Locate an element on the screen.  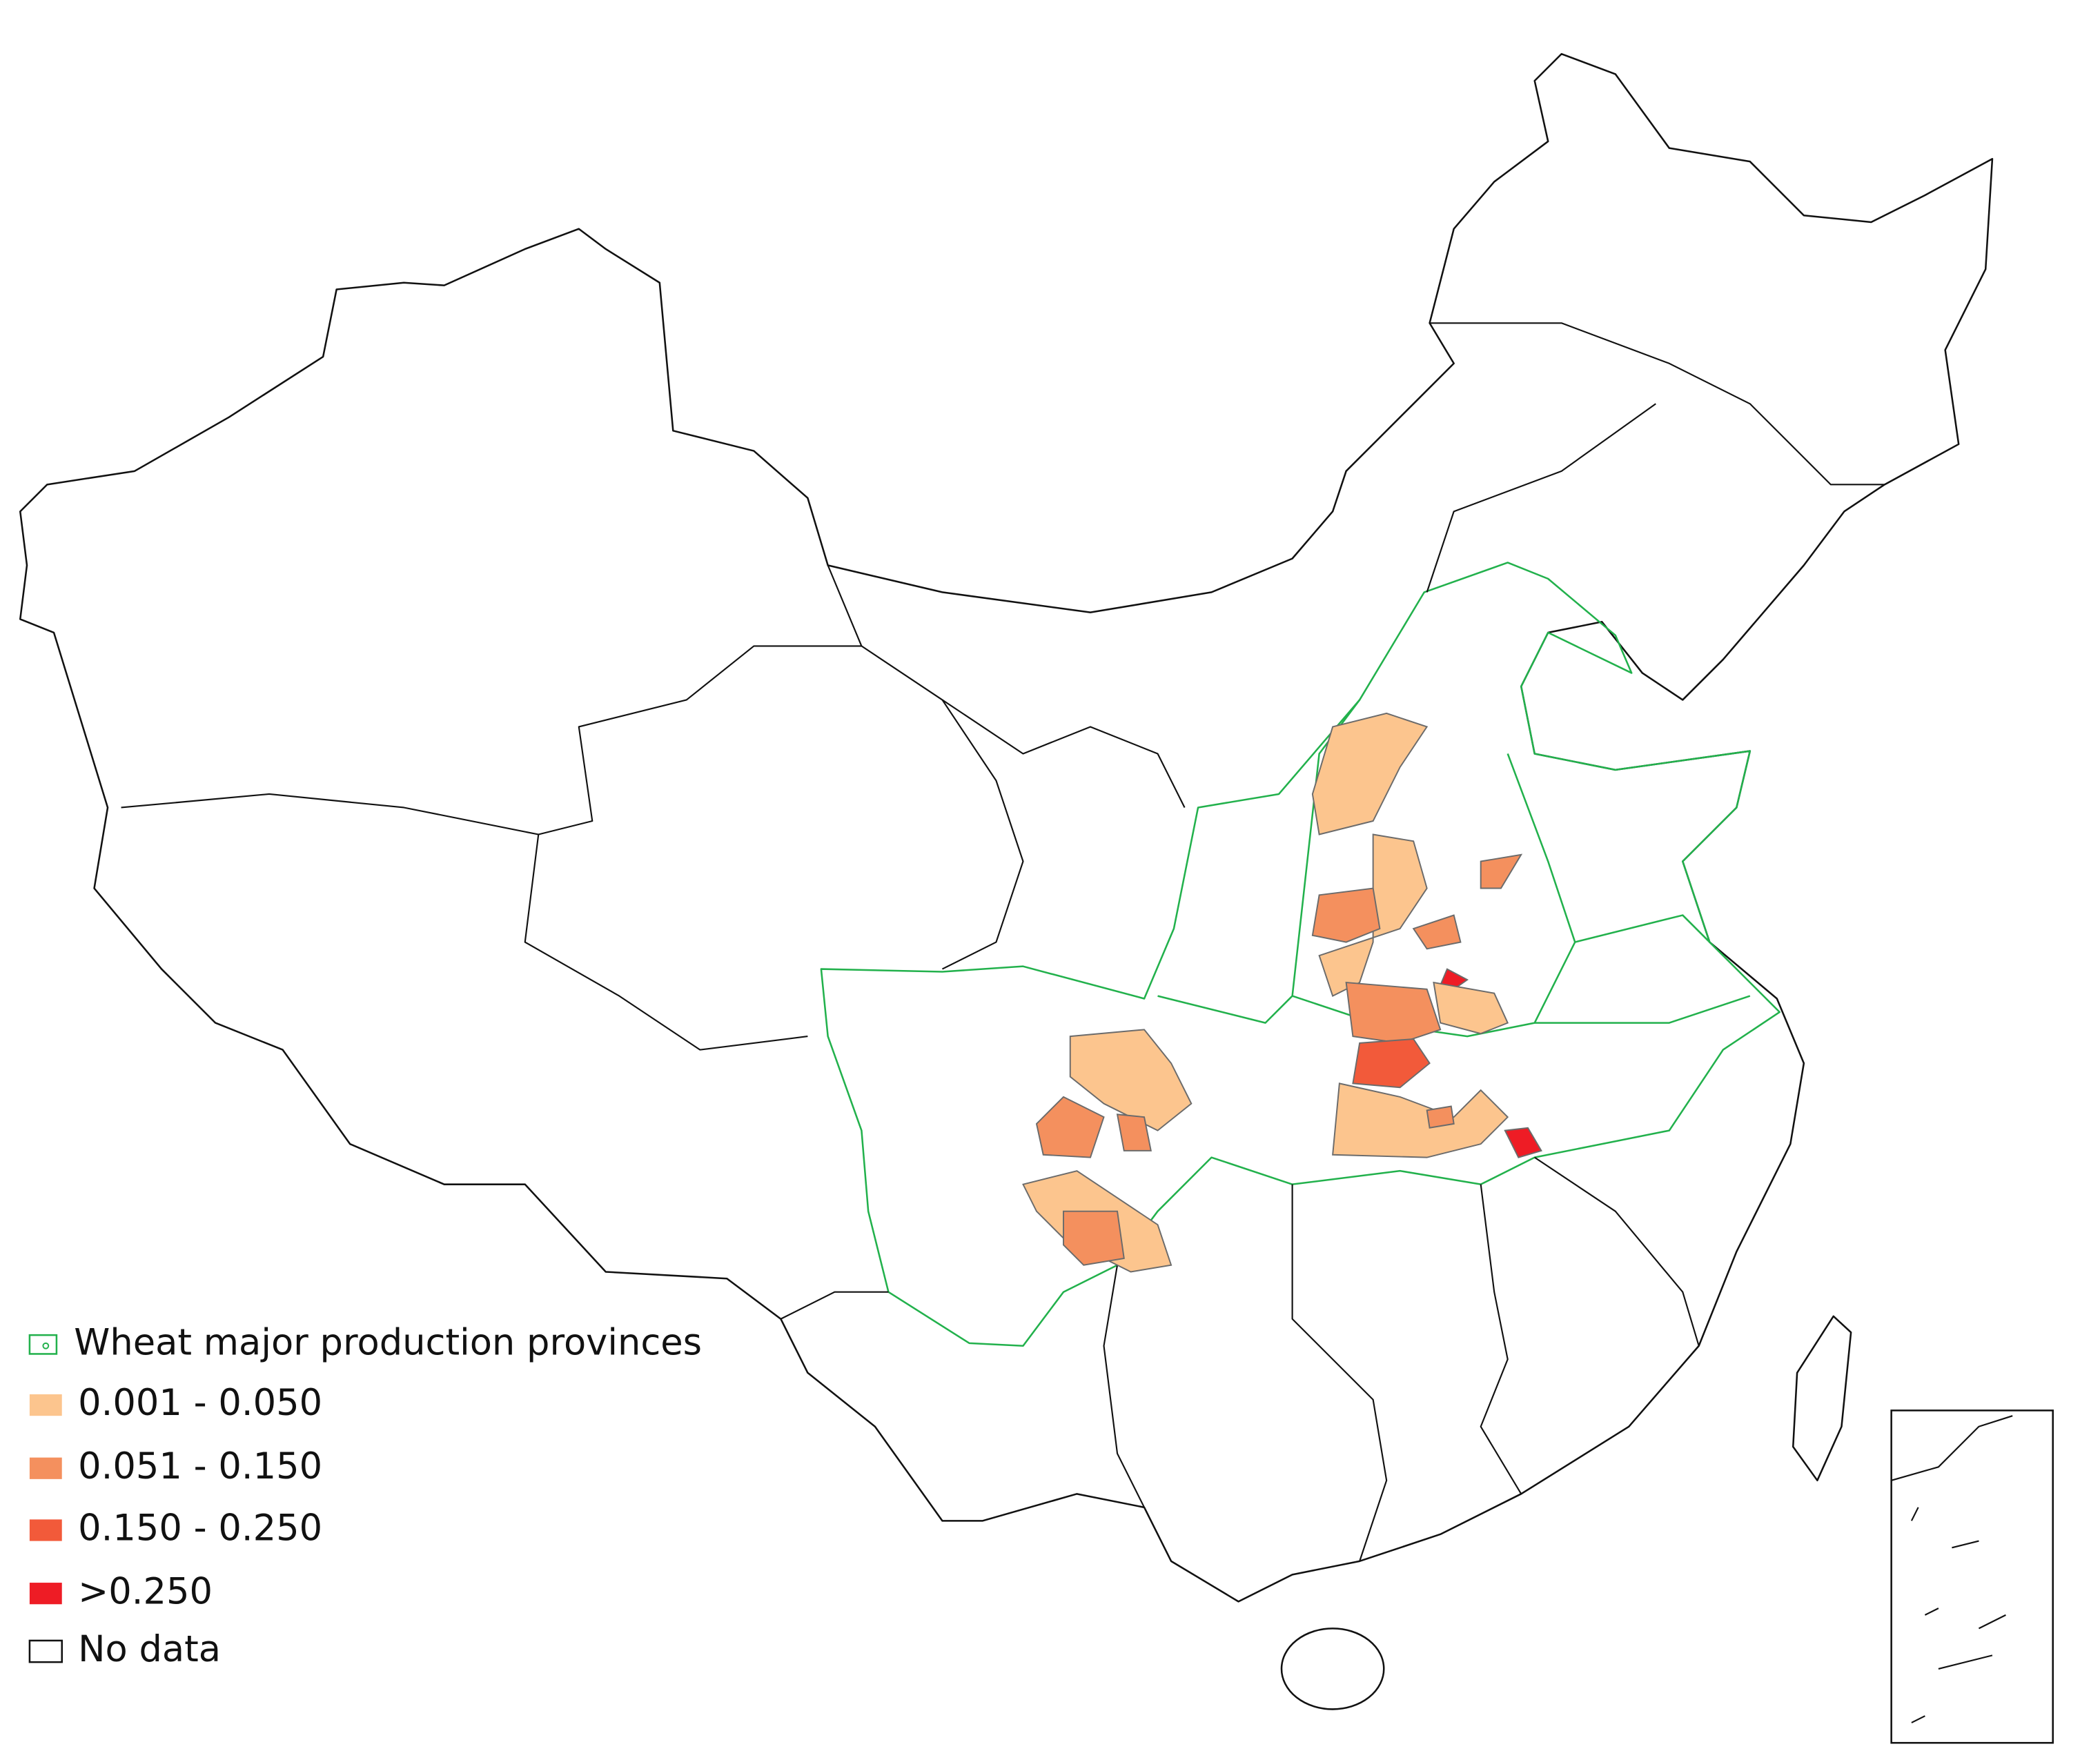
legend-label: 0.051 - 0.150 is located at coordinates (200, 1466).